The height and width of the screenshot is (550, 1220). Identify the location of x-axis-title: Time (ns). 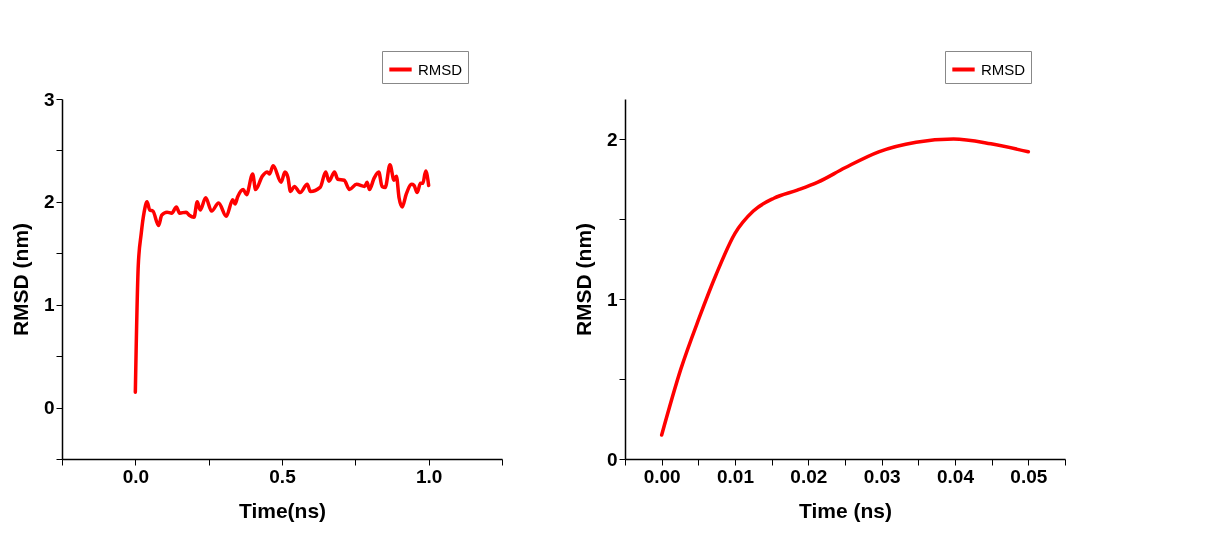
(845, 510).